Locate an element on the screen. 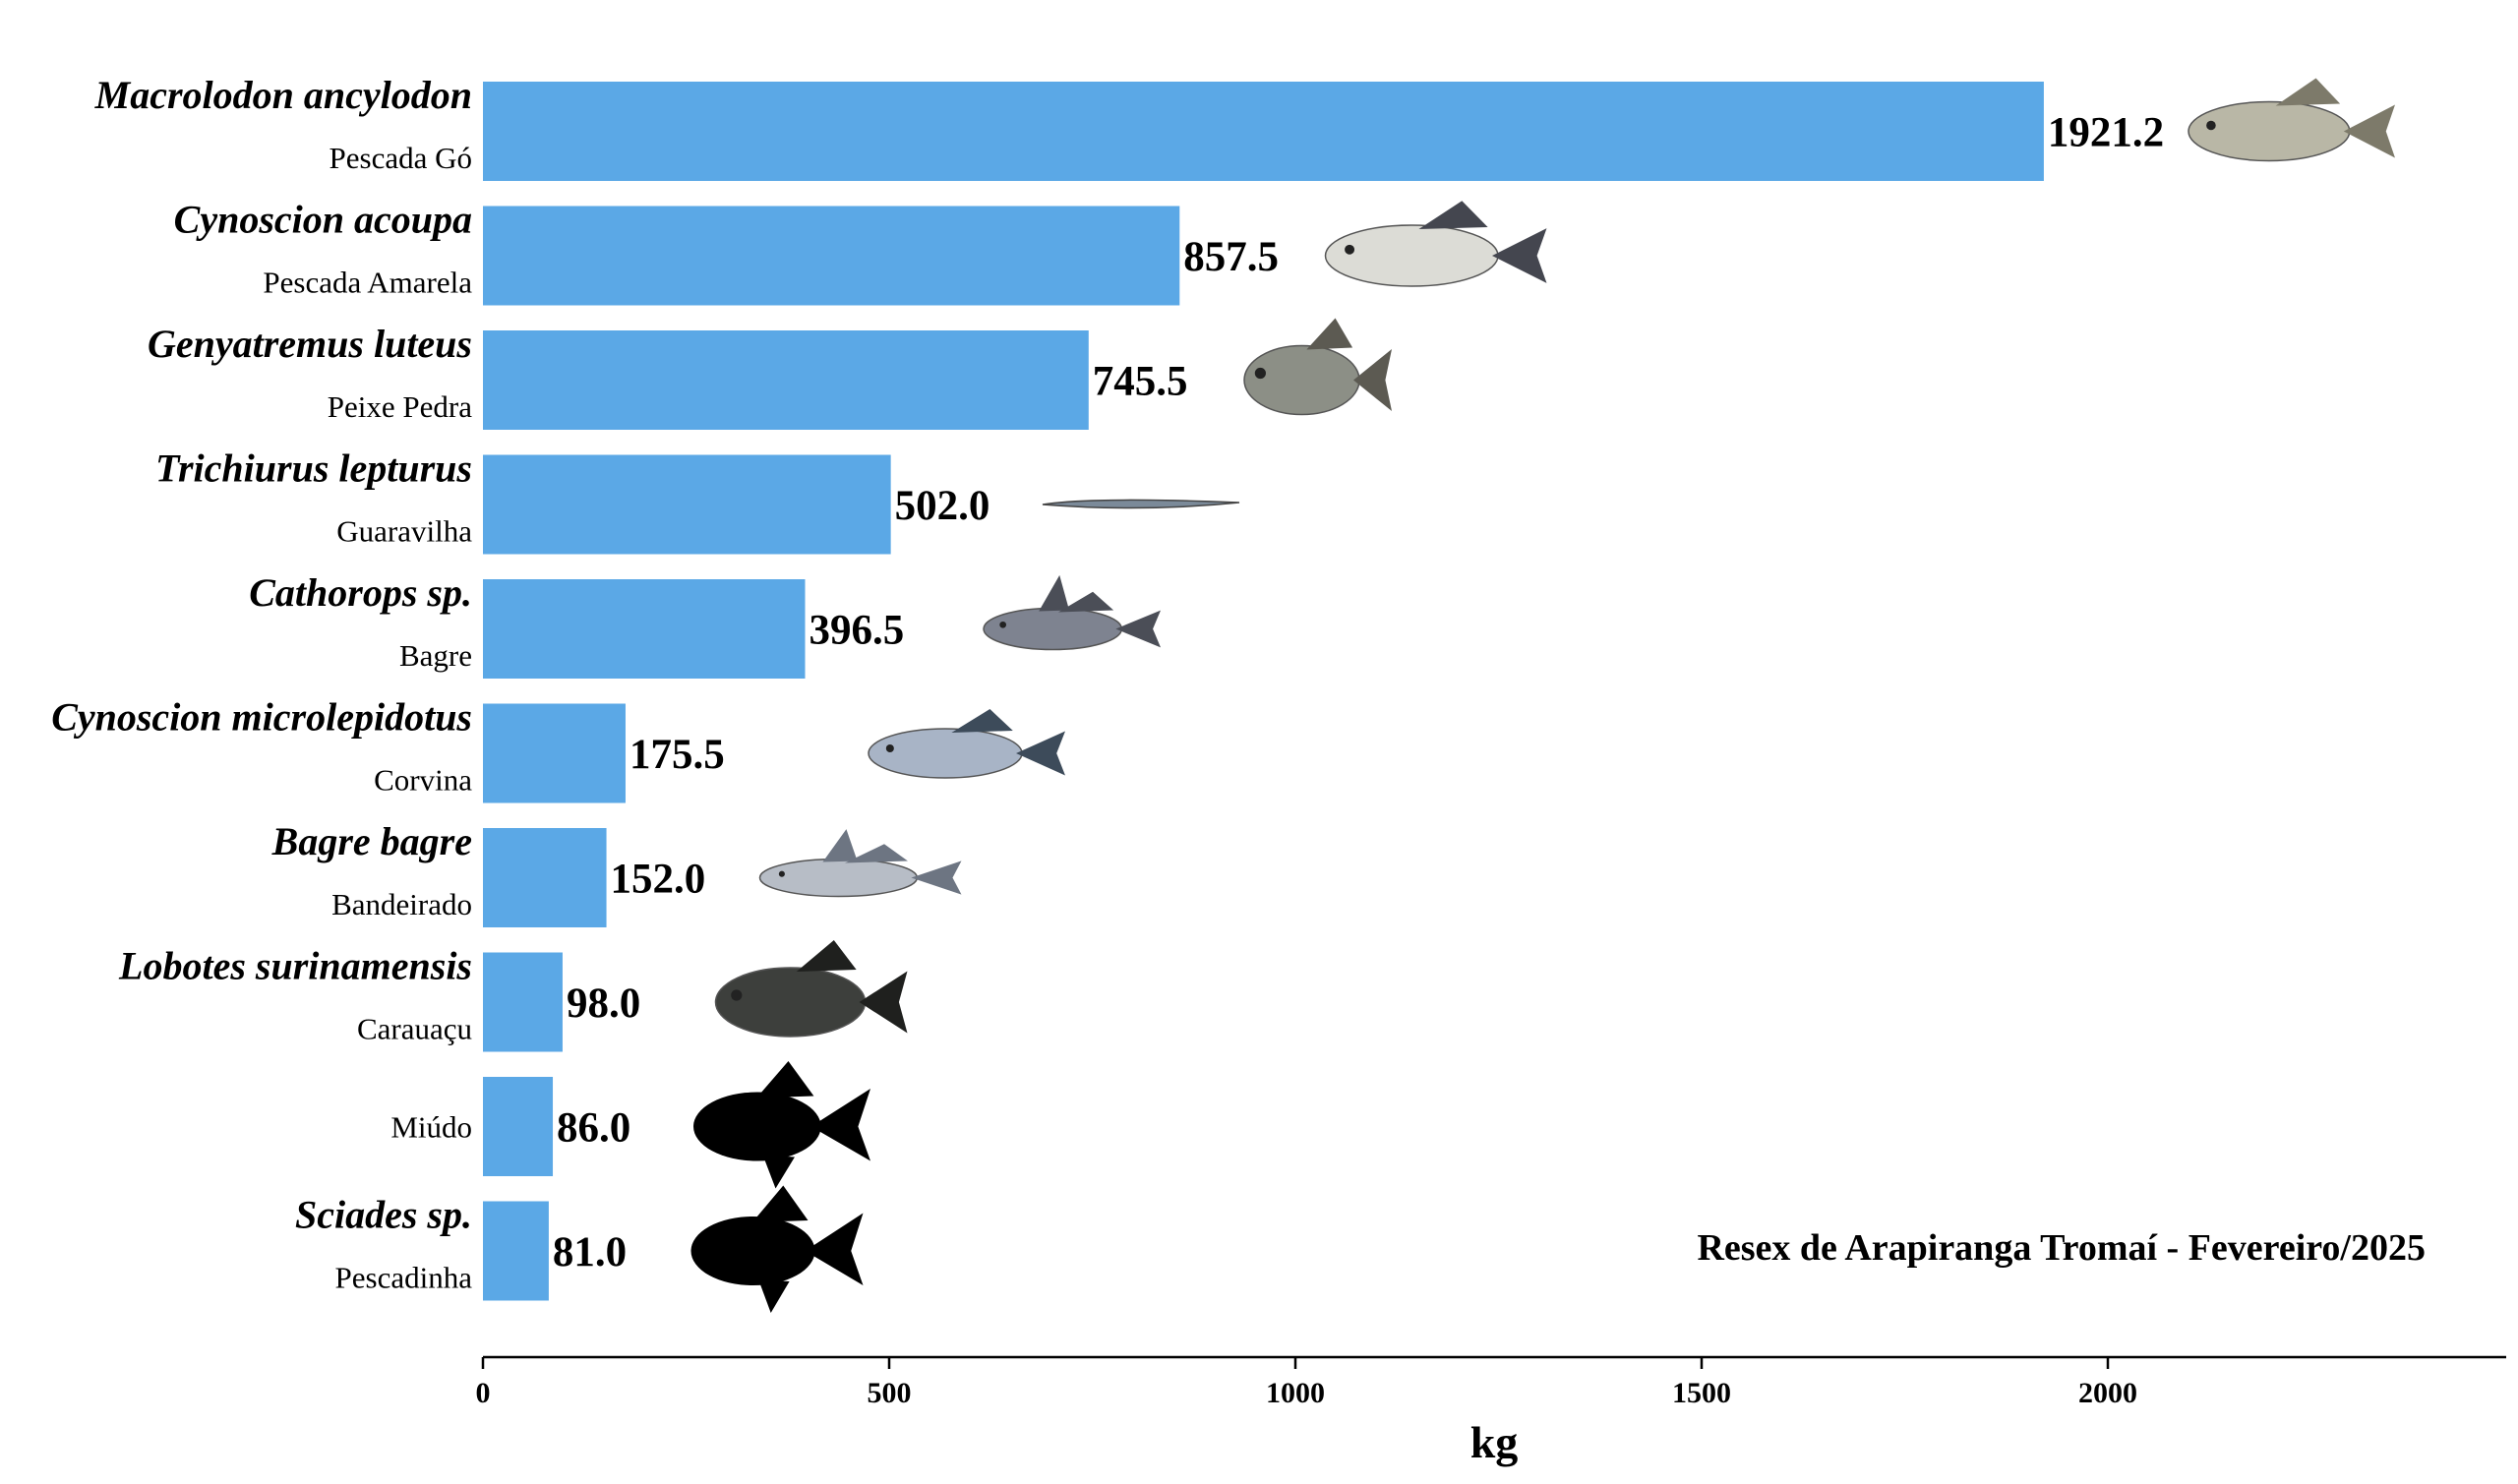 Image resolution: width=2518 pixels, height=1484 pixels. species-scientific-name: Sciades sp. is located at coordinates (383, 1215).